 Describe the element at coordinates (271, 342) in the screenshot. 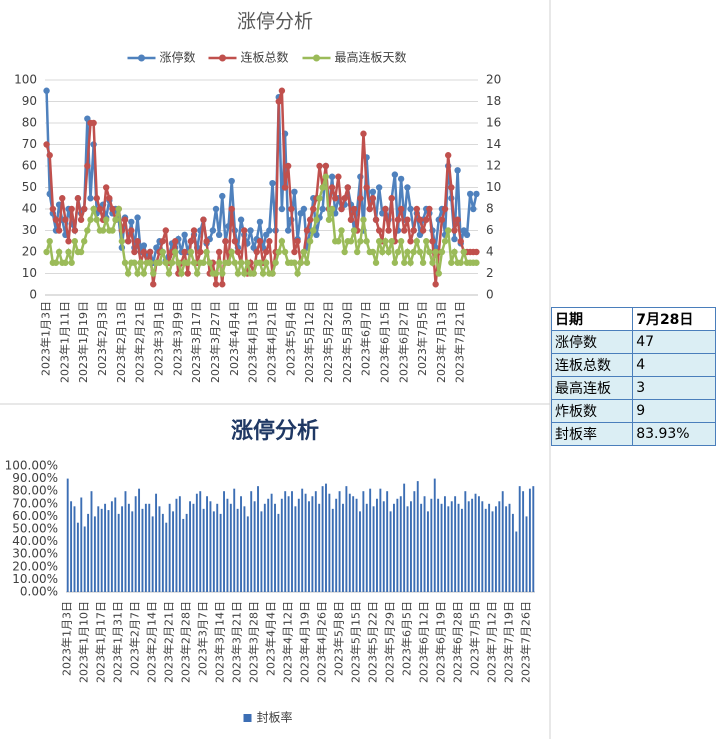

I see `x-tick-label: 2023年4月21日` at that location.